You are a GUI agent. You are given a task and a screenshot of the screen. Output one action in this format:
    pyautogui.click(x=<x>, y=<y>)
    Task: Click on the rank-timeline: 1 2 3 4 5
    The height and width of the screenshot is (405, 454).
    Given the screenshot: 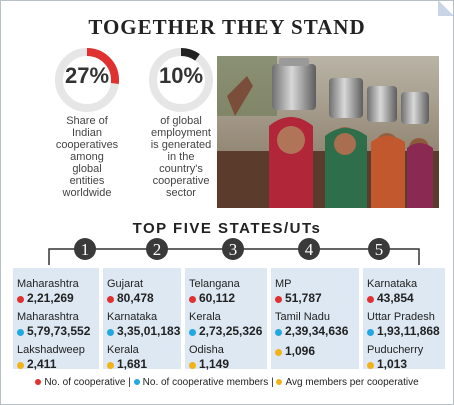 What is the action you would take?
    pyautogui.click(x=234, y=251)
    